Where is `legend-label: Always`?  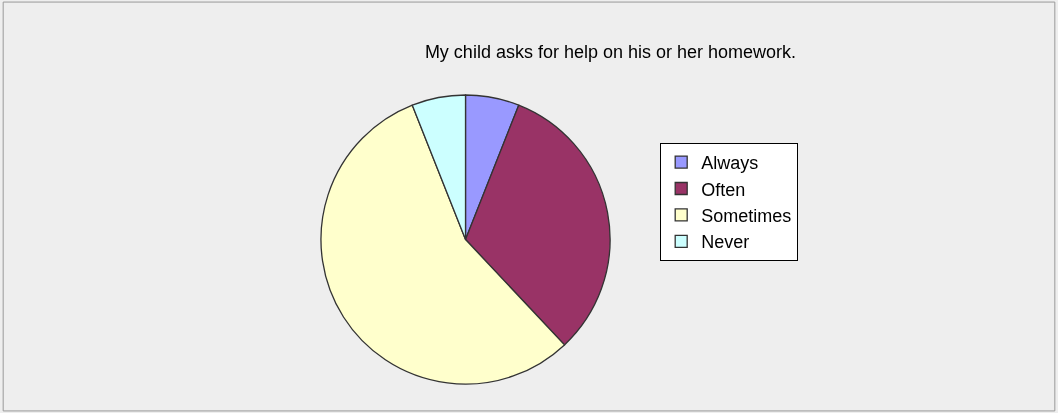
legend-label: Always is located at coordinates (730, 163).